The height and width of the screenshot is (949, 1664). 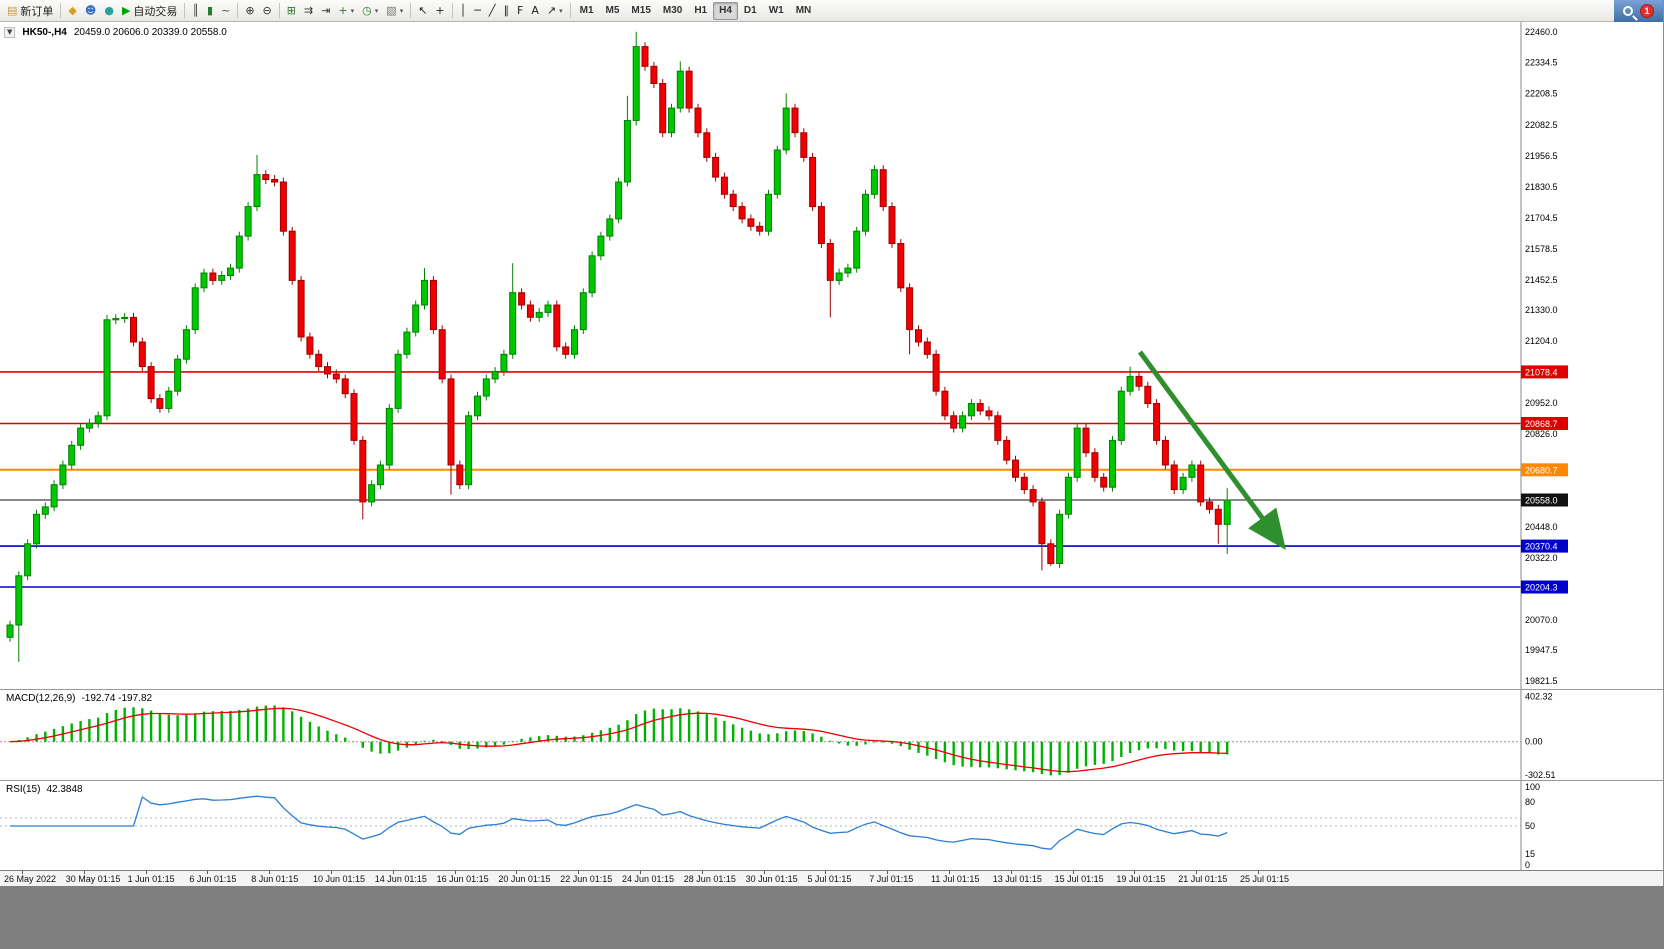 What do you see at coordinates (30, 879) in the screenshot?
I see `time-axis-label: 26 May 2022` at bounding box center [30, 879].